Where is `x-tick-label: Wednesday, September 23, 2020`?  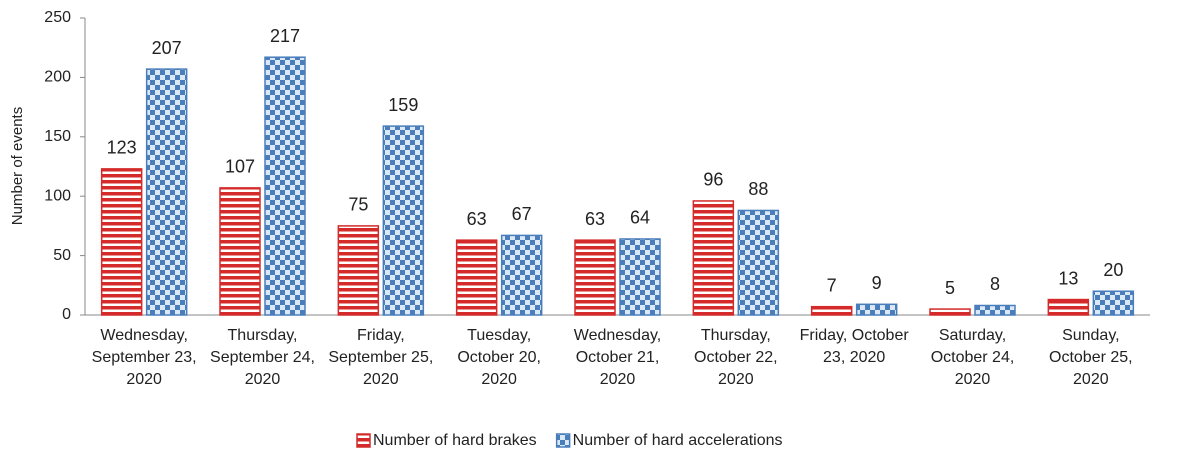
x-tick-label: Wednesday, September 23, 2020 is located at coordinates (144, 357).